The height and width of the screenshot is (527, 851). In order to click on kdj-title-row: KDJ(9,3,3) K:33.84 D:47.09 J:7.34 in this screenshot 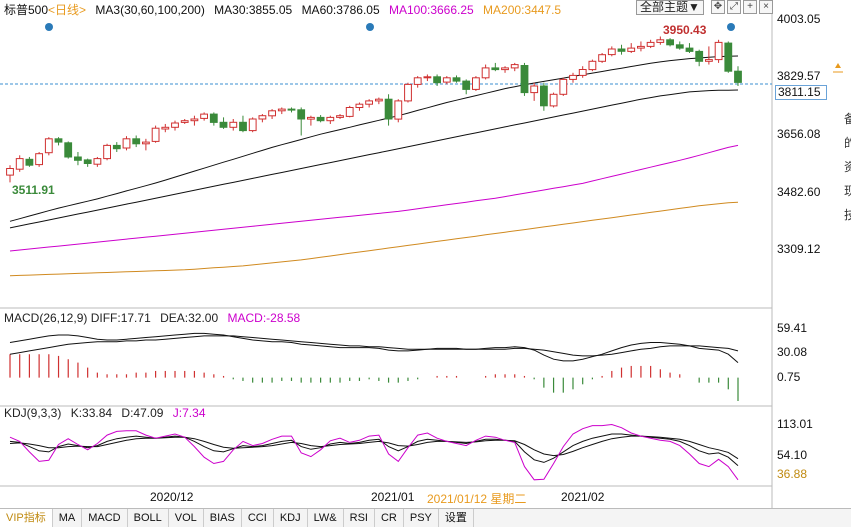, I will do `click(108, 413)`.